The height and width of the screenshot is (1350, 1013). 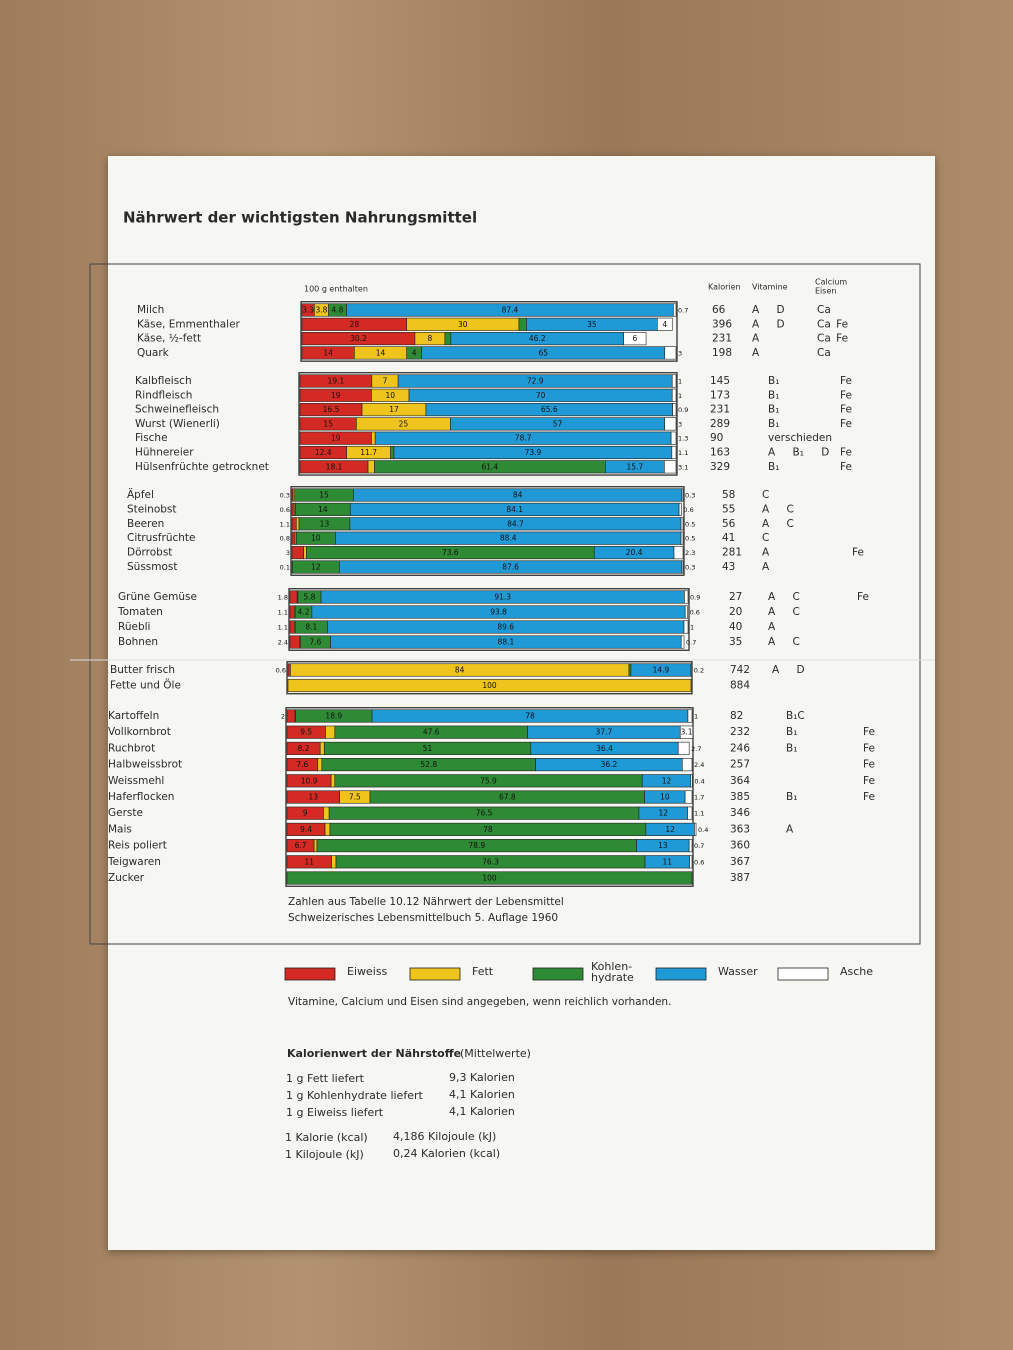 What do you see at coordinates (316, 538) in the screenshot?
I see `value-label: 10` at bounding box center [316, 538].